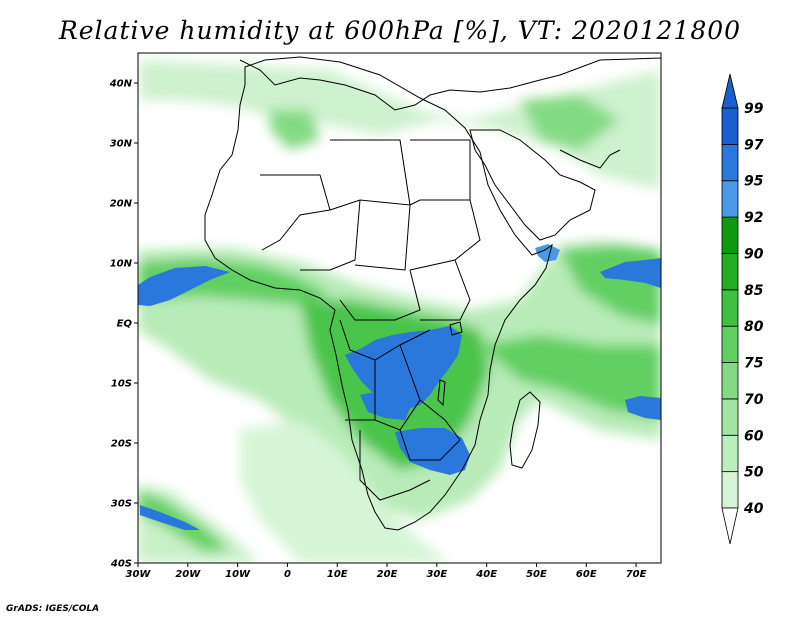 The width and height of the screenshot is (800, 618). I want to click on colorbar-label: 85, so click(754, 291).